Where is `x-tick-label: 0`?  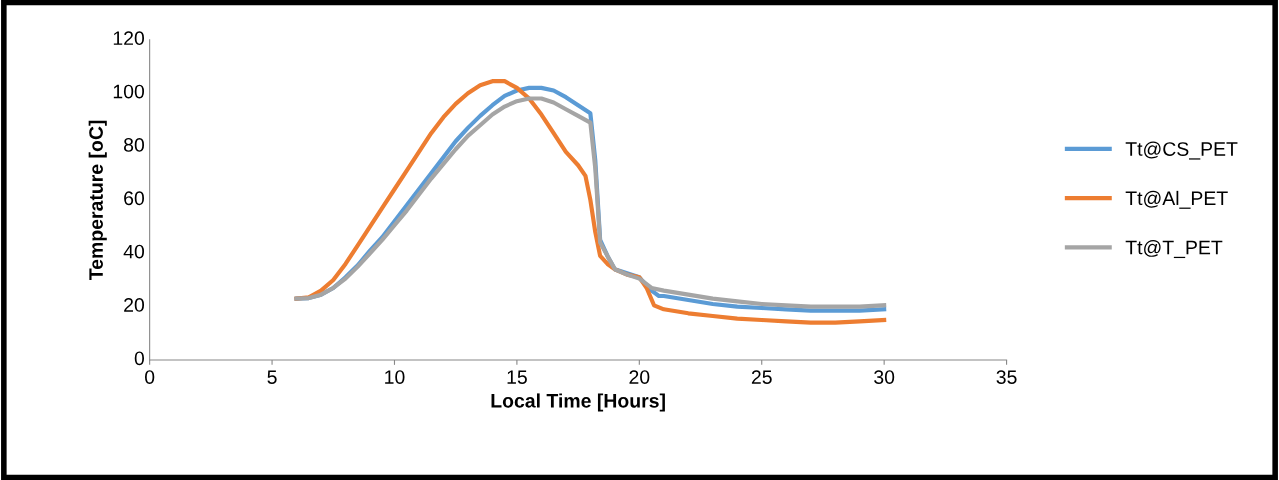
x-tick-label: 0 is located at coordinates (150, 377).